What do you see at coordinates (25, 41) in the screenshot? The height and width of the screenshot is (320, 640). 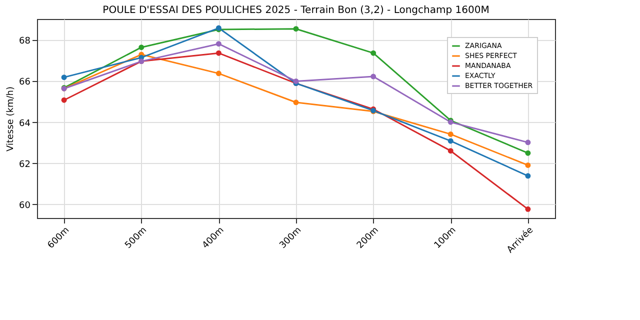 I see `y-tick-label: 68` at bounding box center [25, 41].